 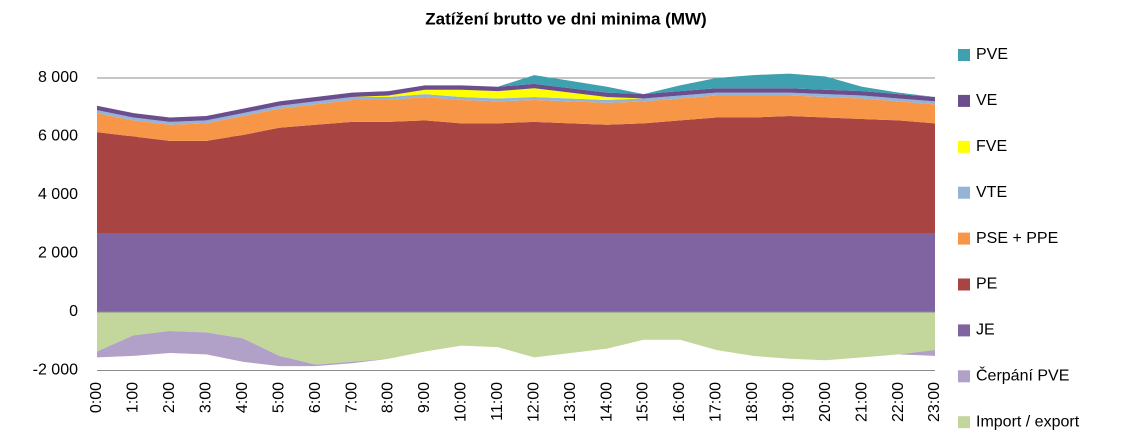 What do you see at coordinates (985, 330) in the screenshot?
I see `legend-label: JE` at bounding box center [985, 330].